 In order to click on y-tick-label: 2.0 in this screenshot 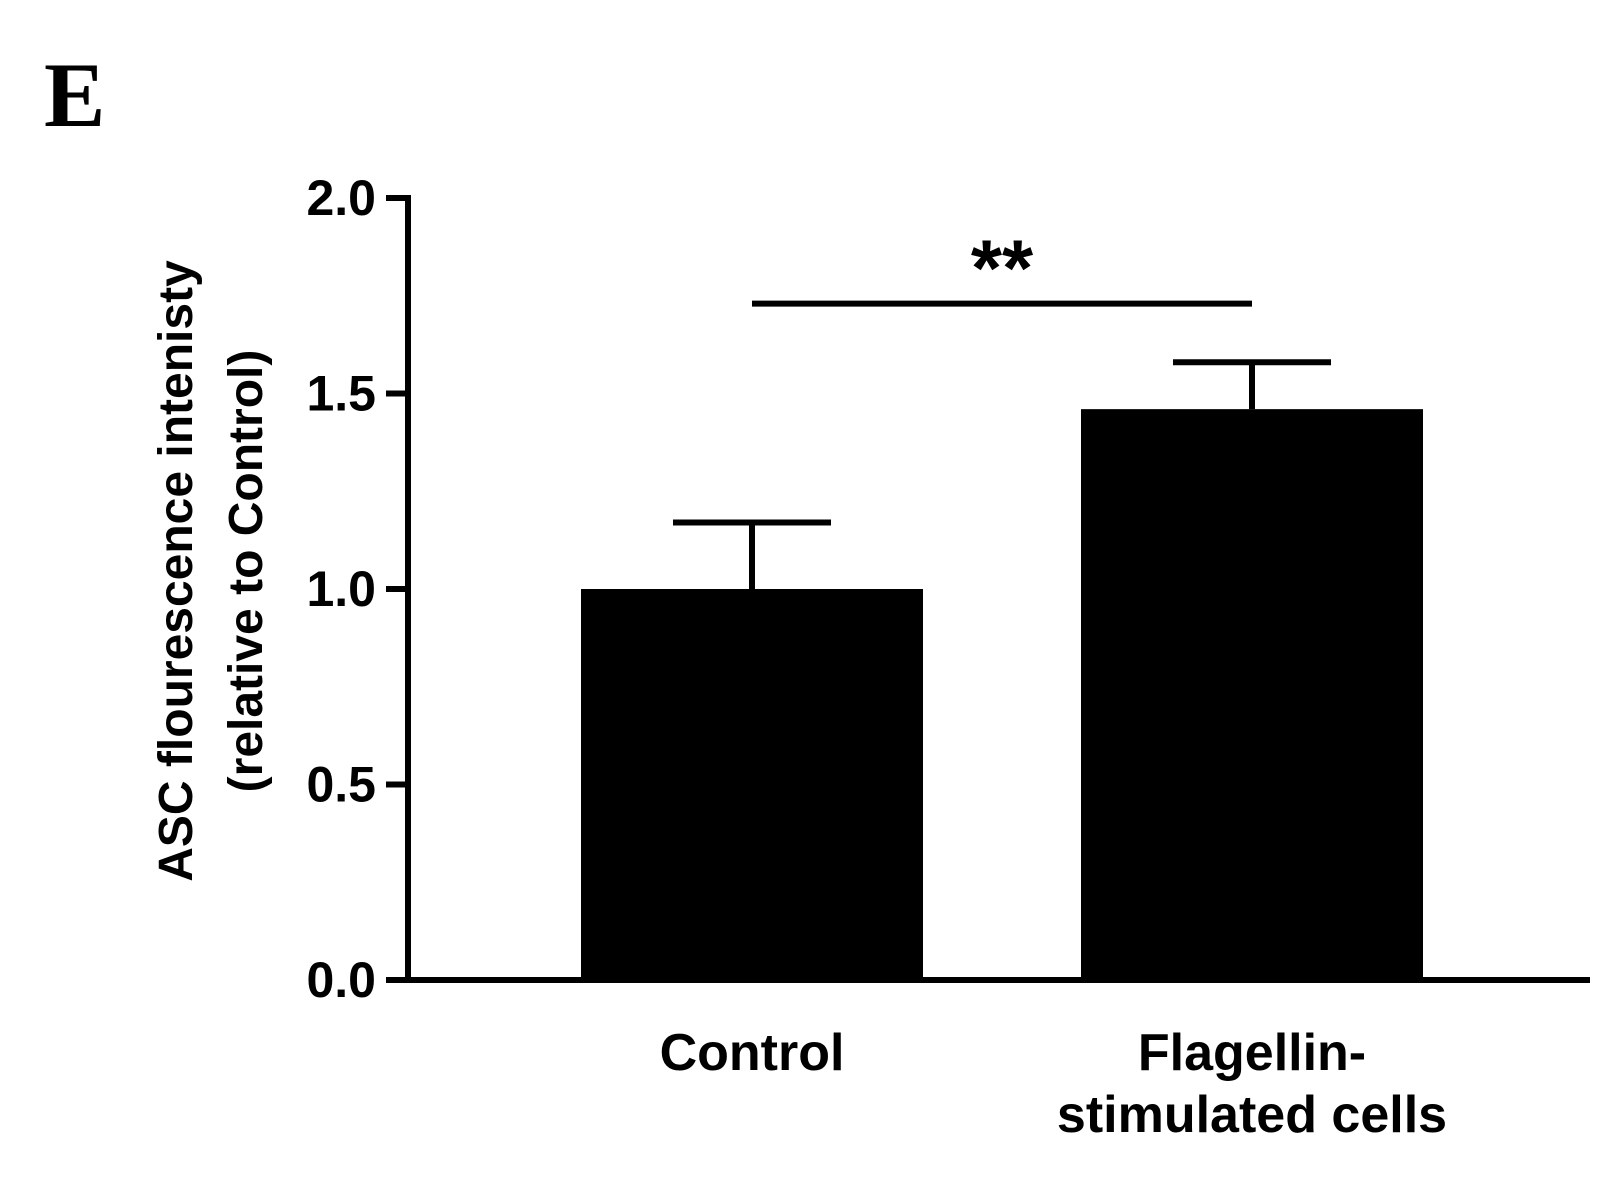, I will do `click(341, 198)`.